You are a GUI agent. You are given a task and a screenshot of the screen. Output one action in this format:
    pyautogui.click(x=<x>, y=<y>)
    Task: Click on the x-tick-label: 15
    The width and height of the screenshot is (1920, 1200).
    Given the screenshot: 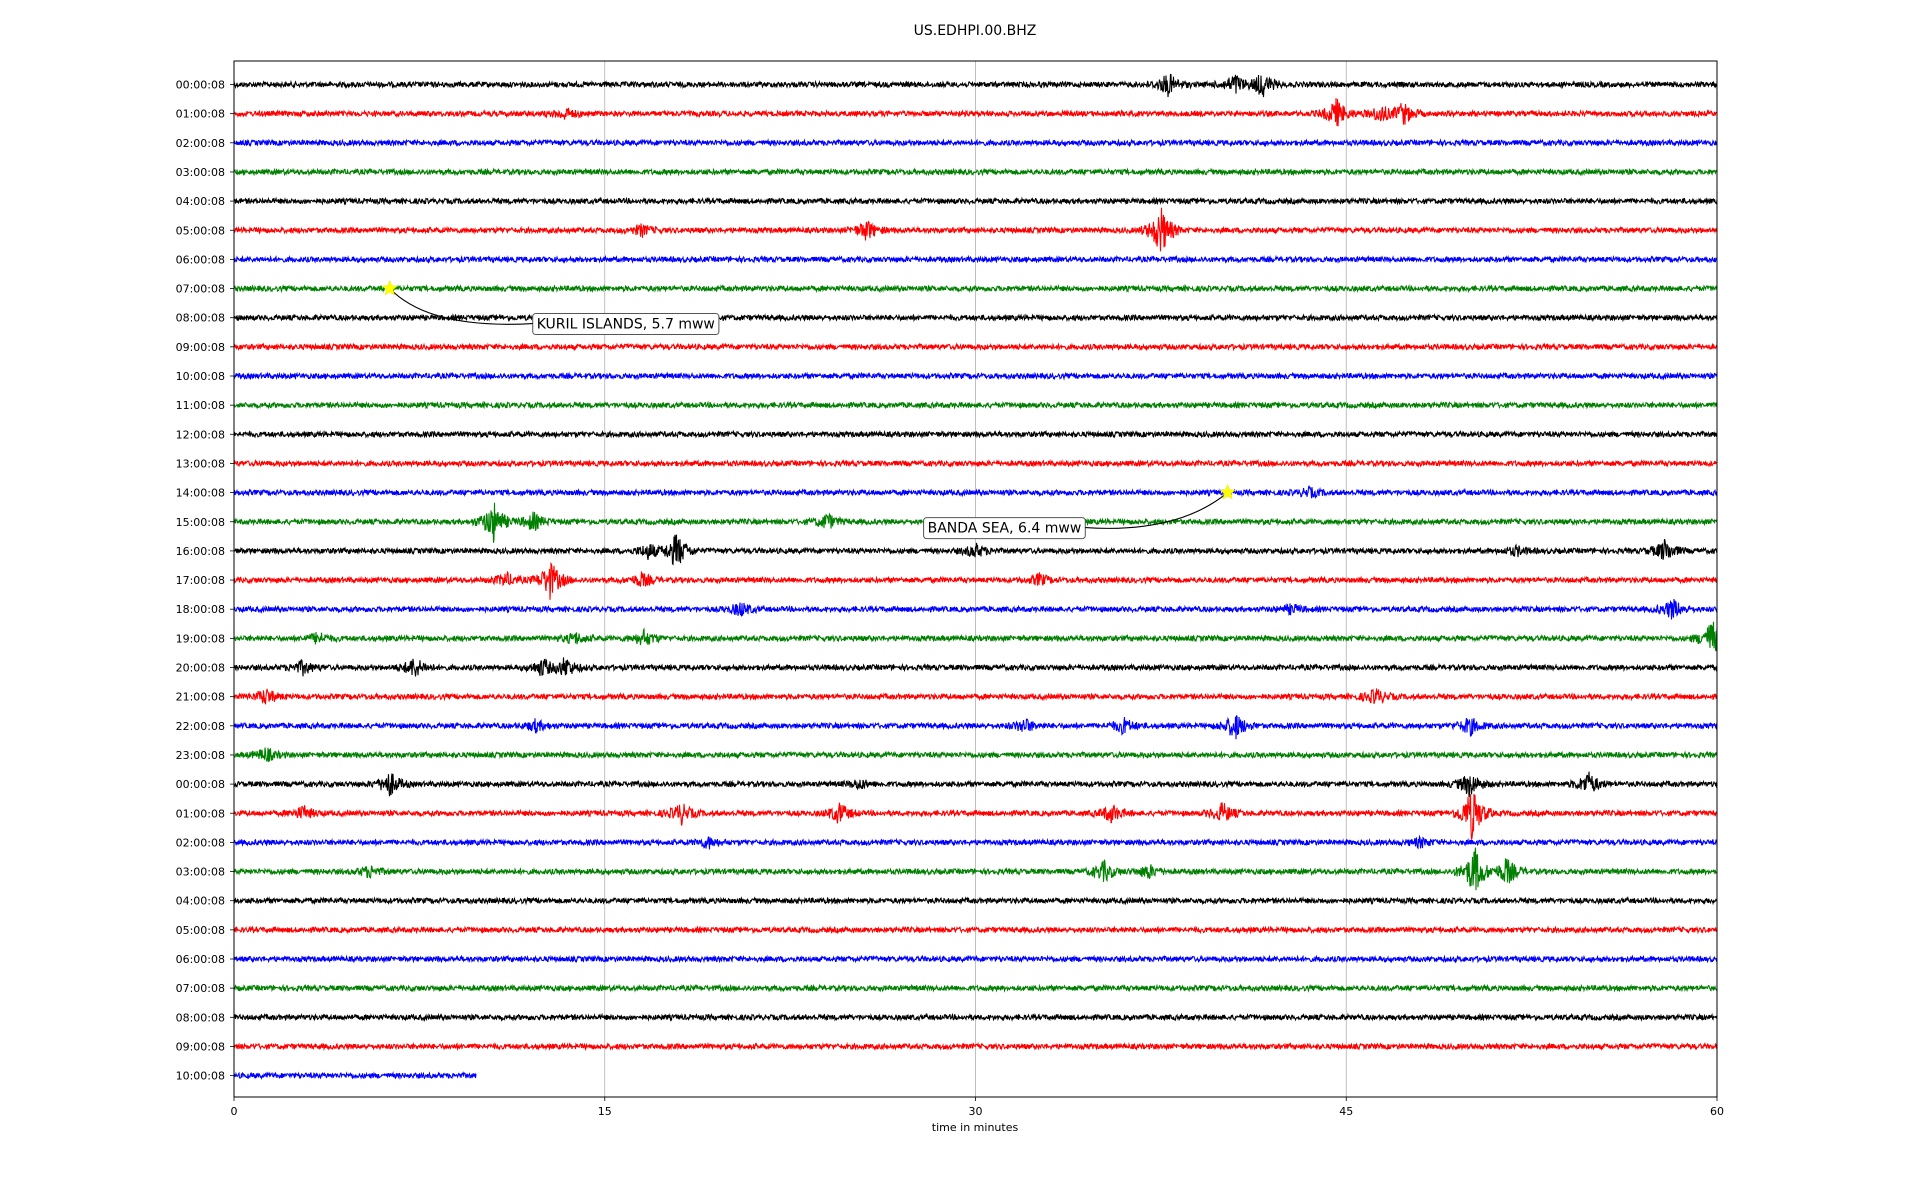 What is the action you would take?
    pyautogui.click(x=605, y=1111)
    